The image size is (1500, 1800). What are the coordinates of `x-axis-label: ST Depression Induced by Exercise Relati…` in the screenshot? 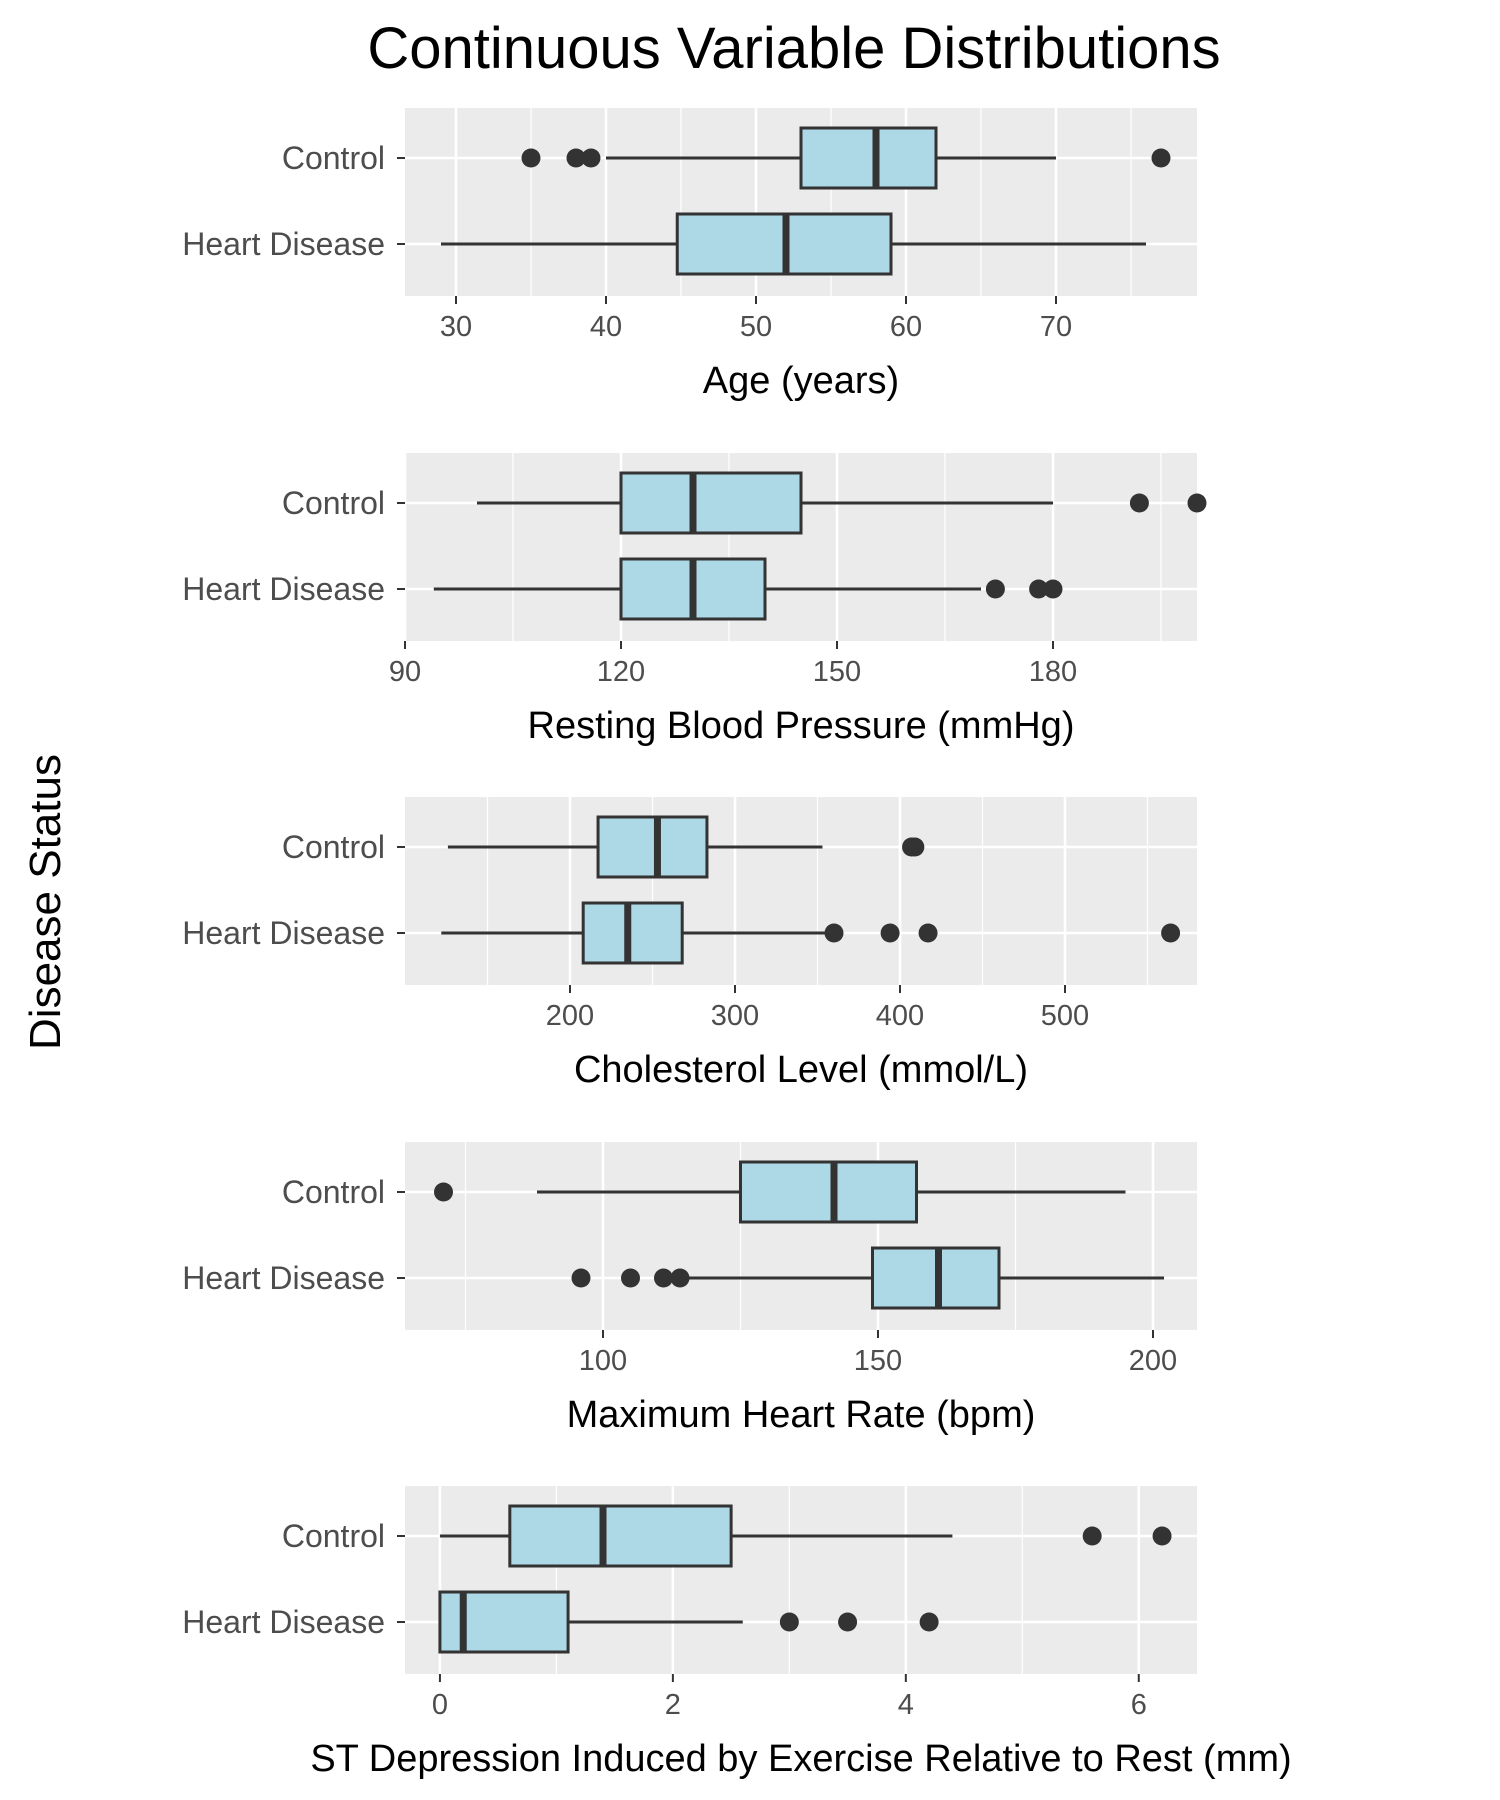 It's located at (800, 1759).